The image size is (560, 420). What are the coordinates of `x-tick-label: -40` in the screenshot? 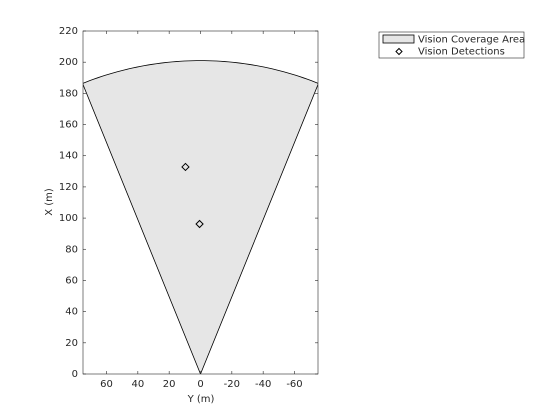 It's located at (263, 384).